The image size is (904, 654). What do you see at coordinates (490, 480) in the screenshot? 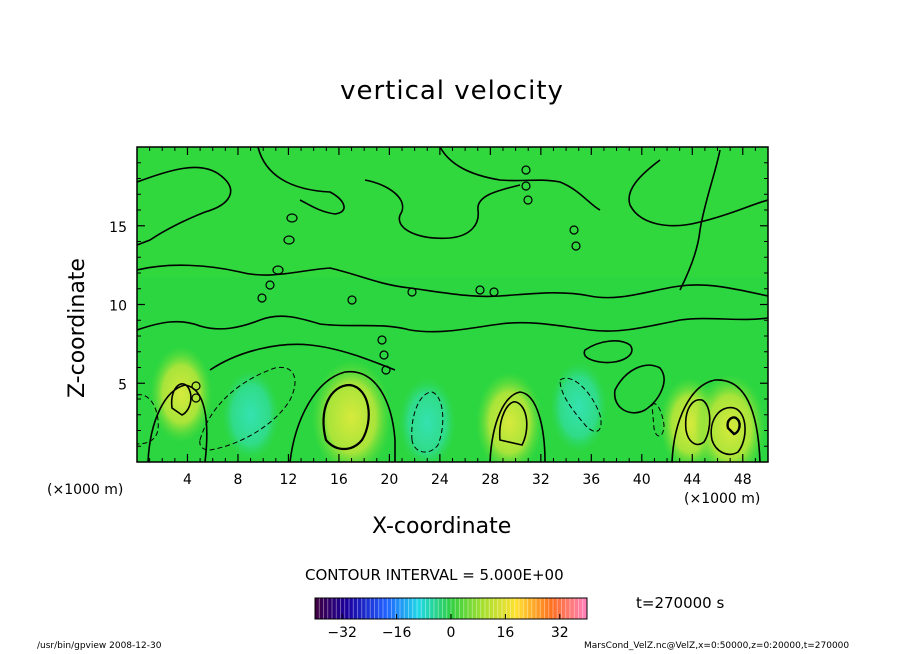
I see `x-tick-label-28: 28` at bounding box center [490, 480].